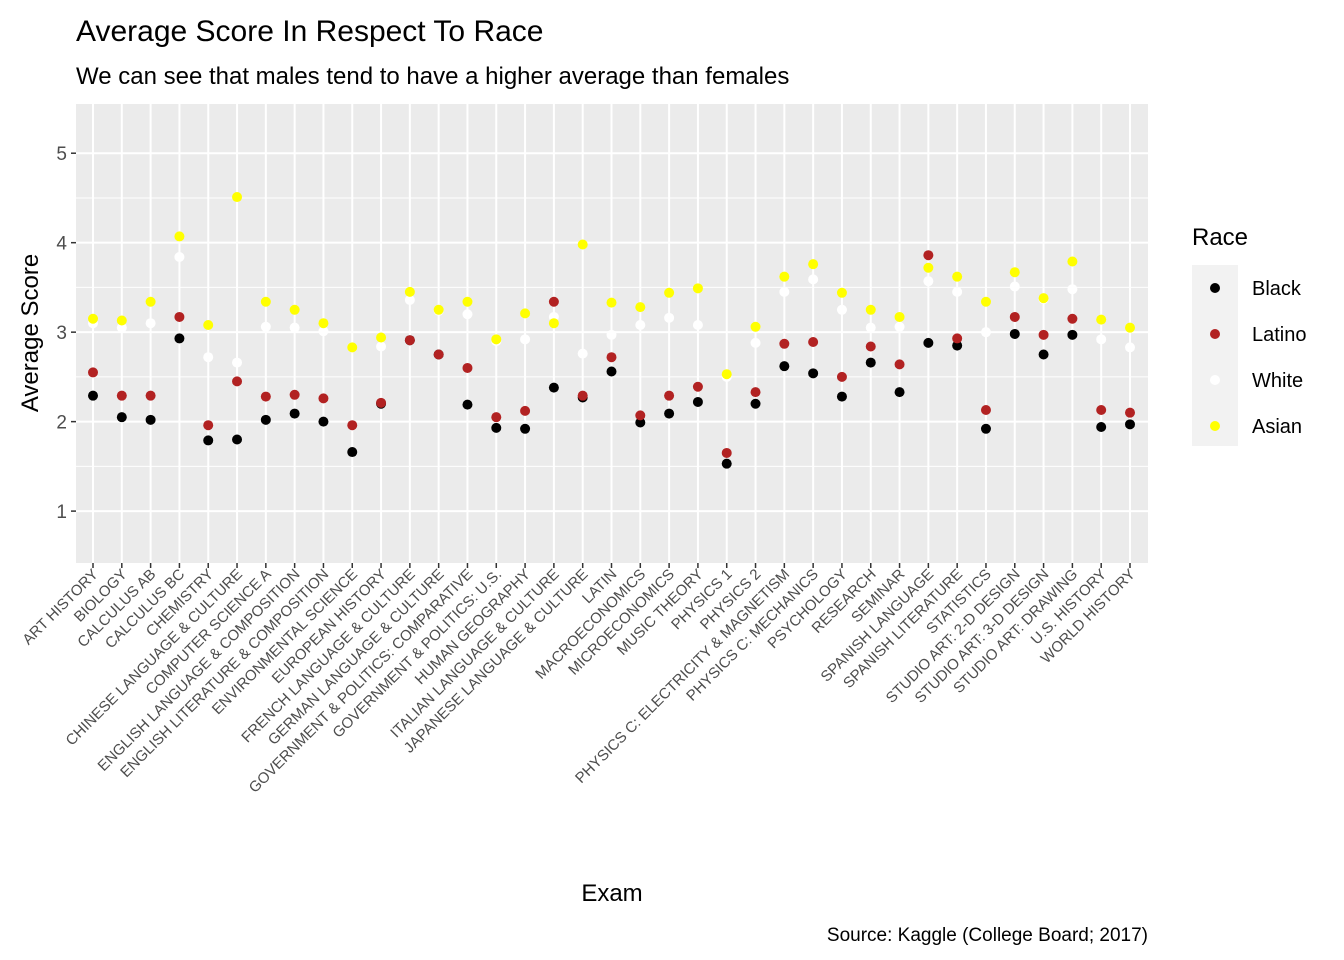 Image resolution: width=1344 pixels, height=960 pixels. Describe the element at coordinates (1277, 427) in the screenshot. I see `legend-label-asian: Asian` at that location.